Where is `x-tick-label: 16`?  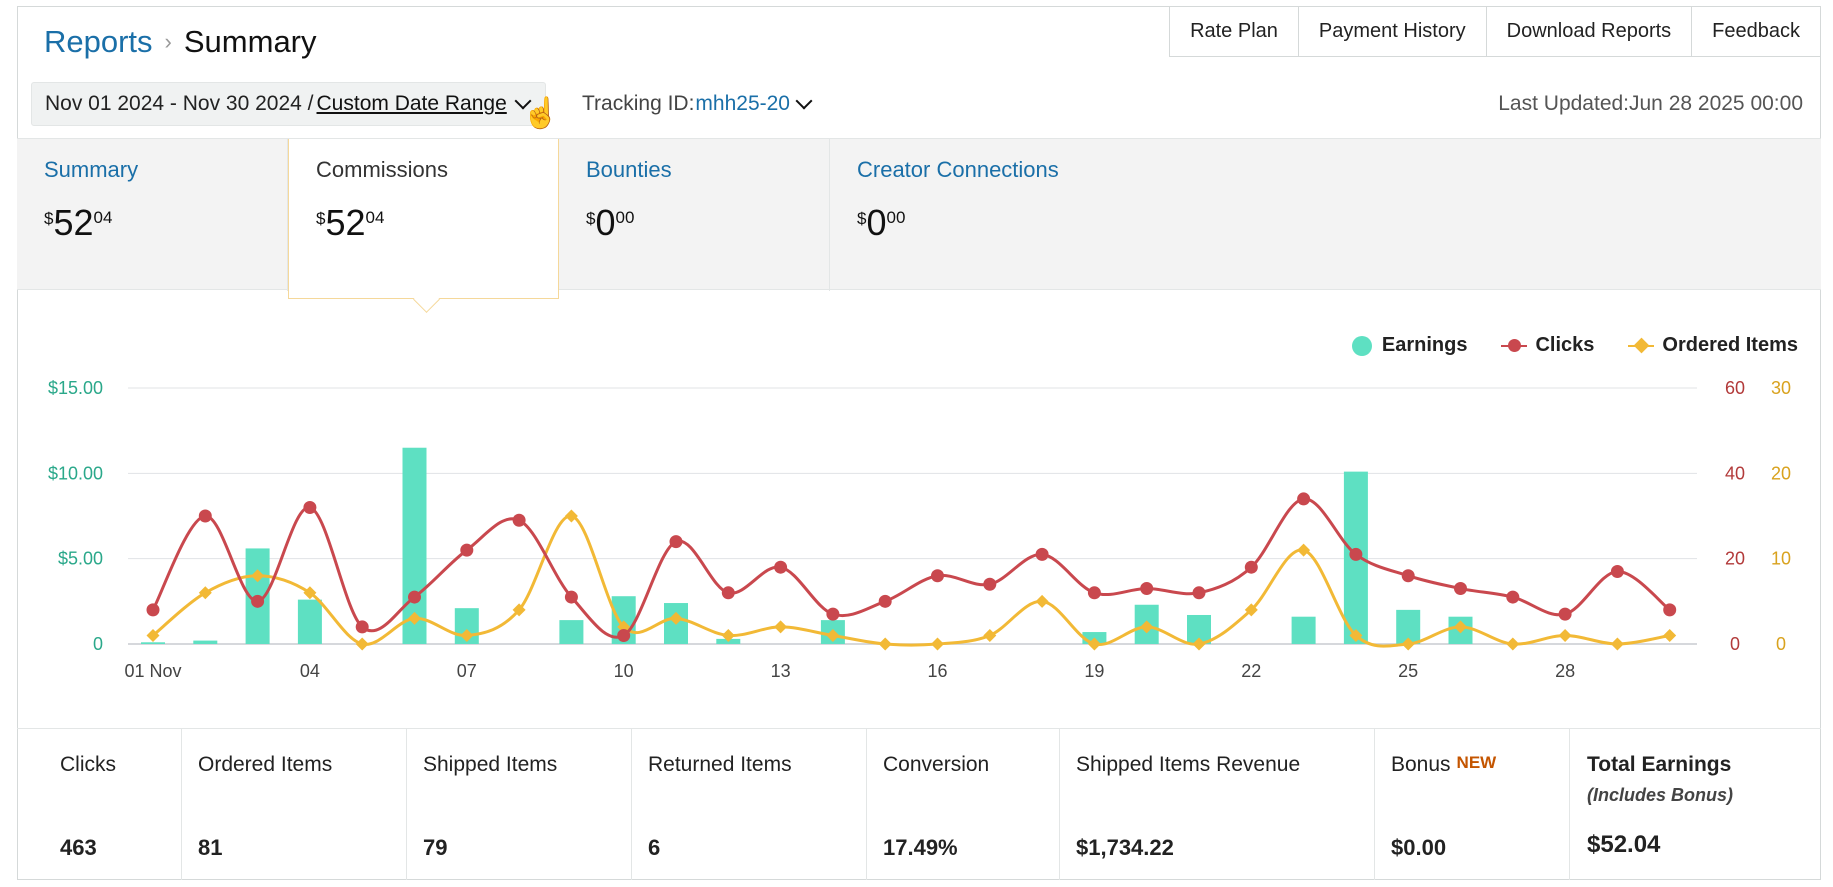
x-tick-label: 16 is located at coordinates (937, 671).